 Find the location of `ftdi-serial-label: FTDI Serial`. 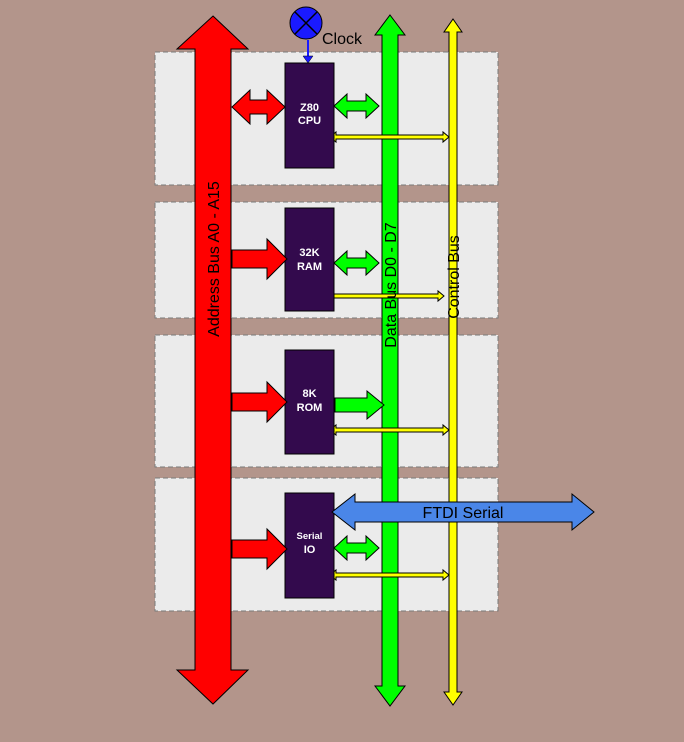

ftdi-serial-label: FTDI Serial is located at coordinates (463, 513).